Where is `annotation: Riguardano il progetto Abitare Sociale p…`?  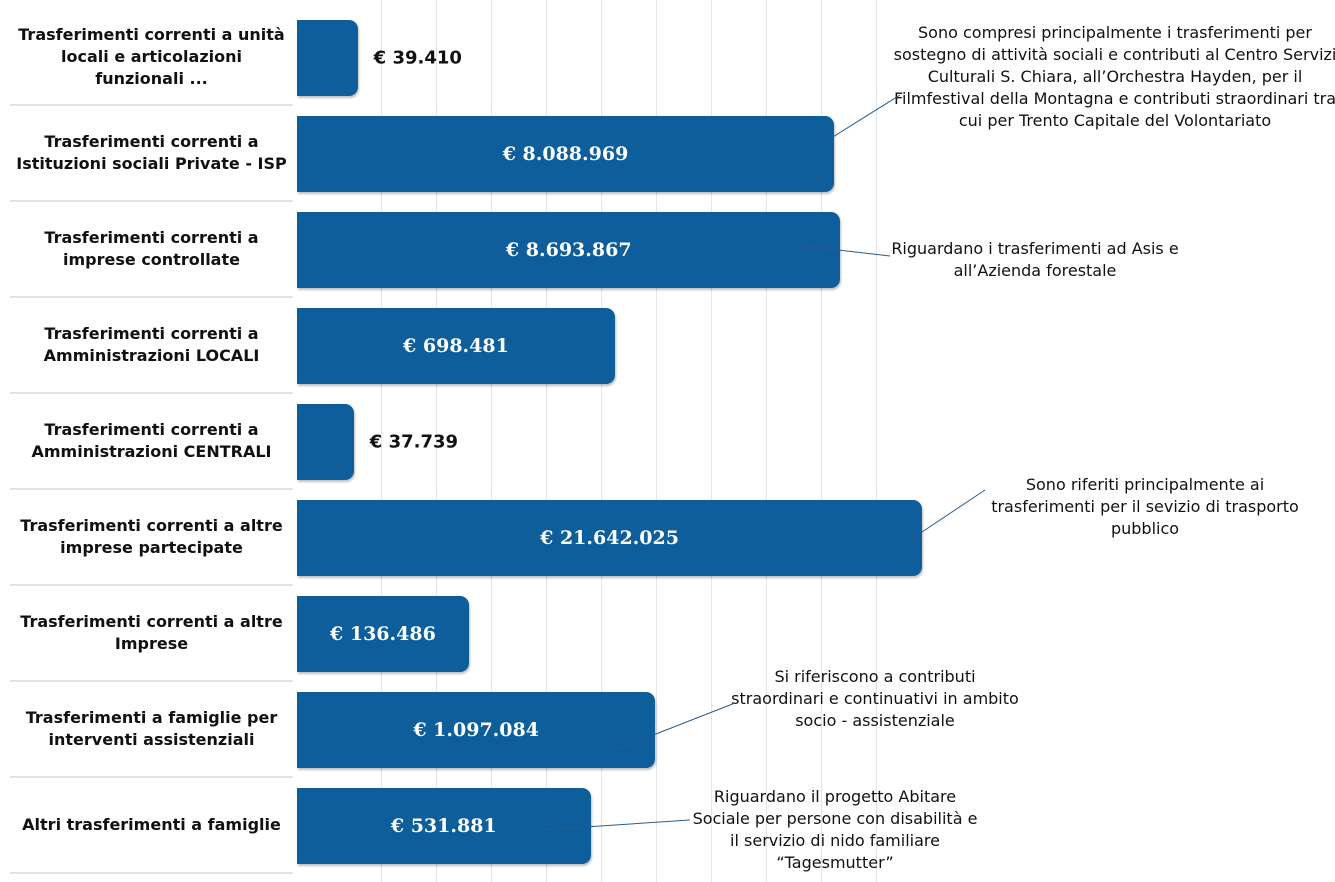
annotation: Riguardano il progetto Abitare Sociale p… is located at coordinates (835, 829).